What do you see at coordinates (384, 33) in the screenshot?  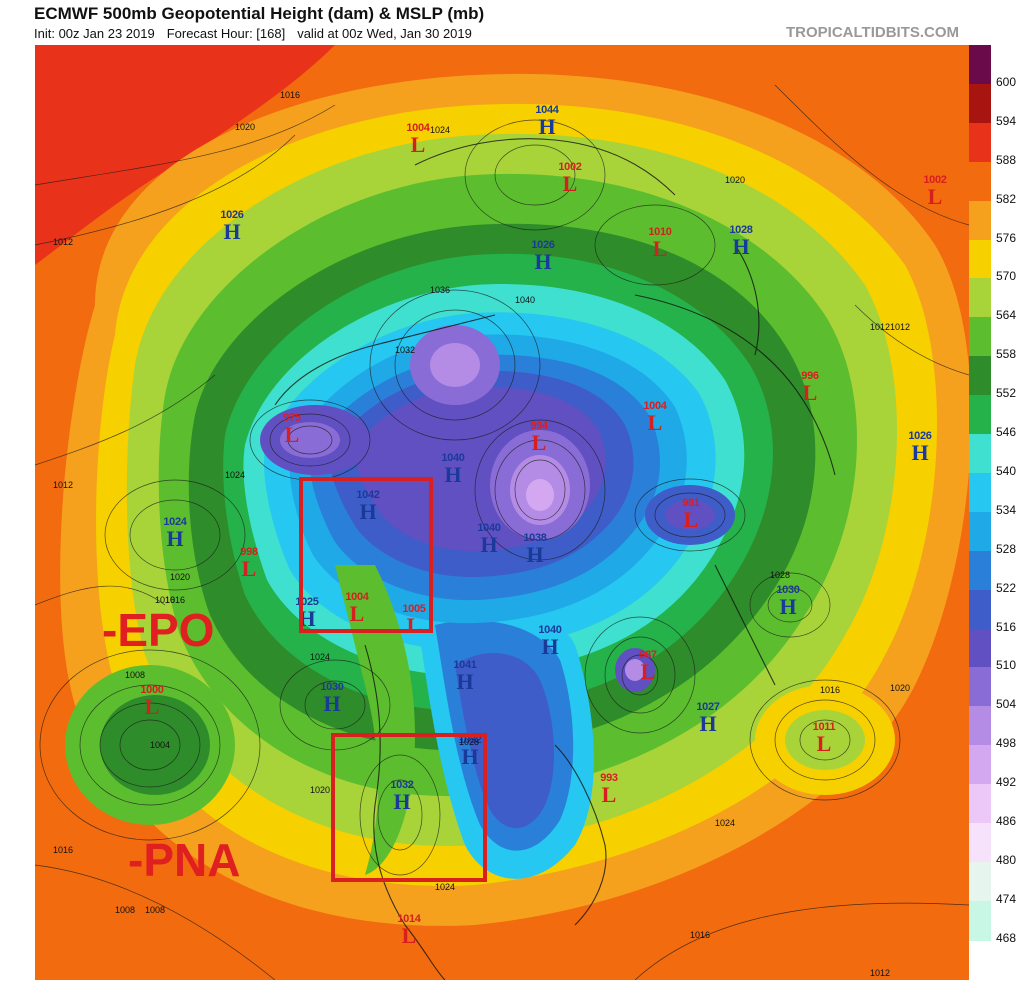 I see `valid-time: valid at 00z Wed, Jan 30 2019` at bounding box center [384, 33].